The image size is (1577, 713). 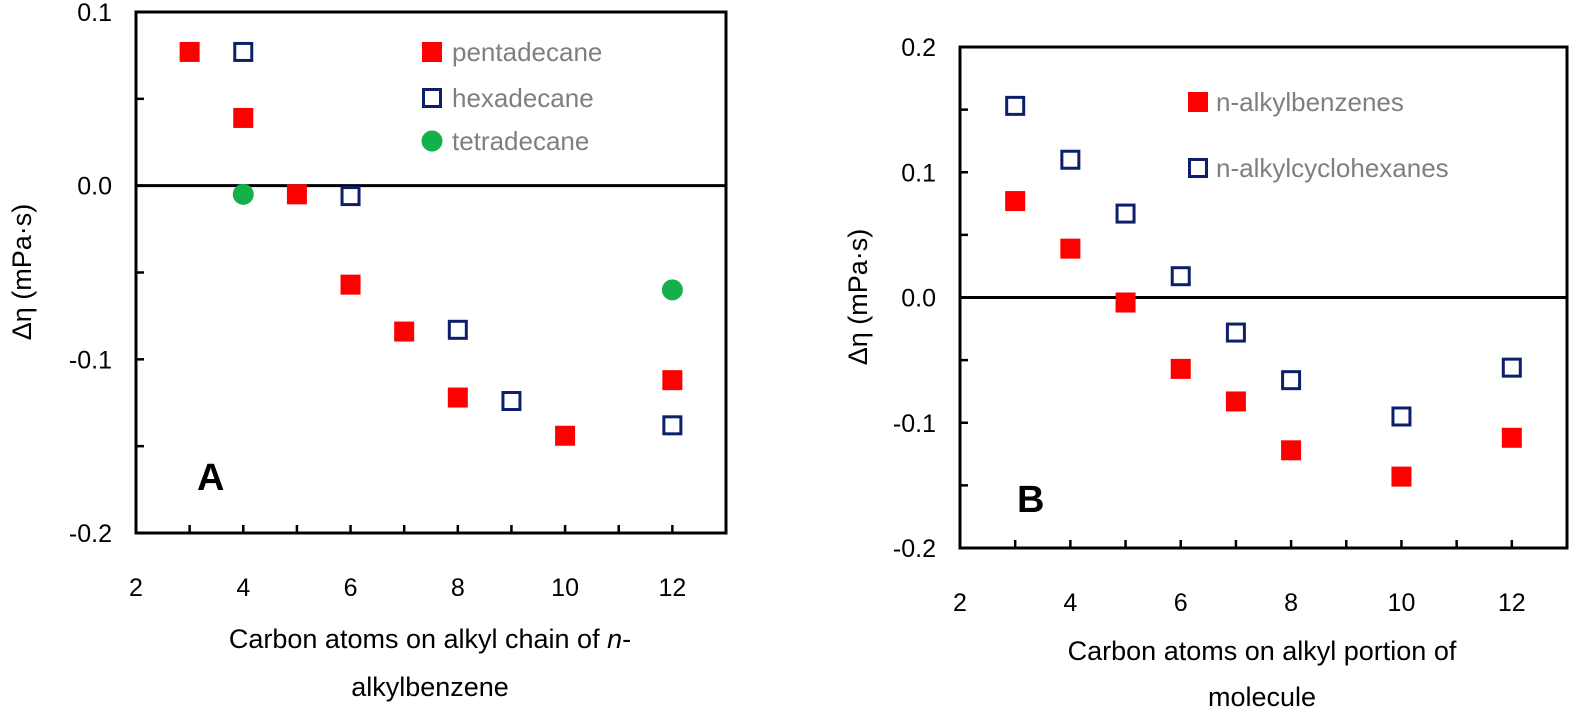 What do you see at coordinates (1332, 168) in the screenshot?
I see `legend-label: n-alkylcyclohexanes` at bounding box center [1332, 168].